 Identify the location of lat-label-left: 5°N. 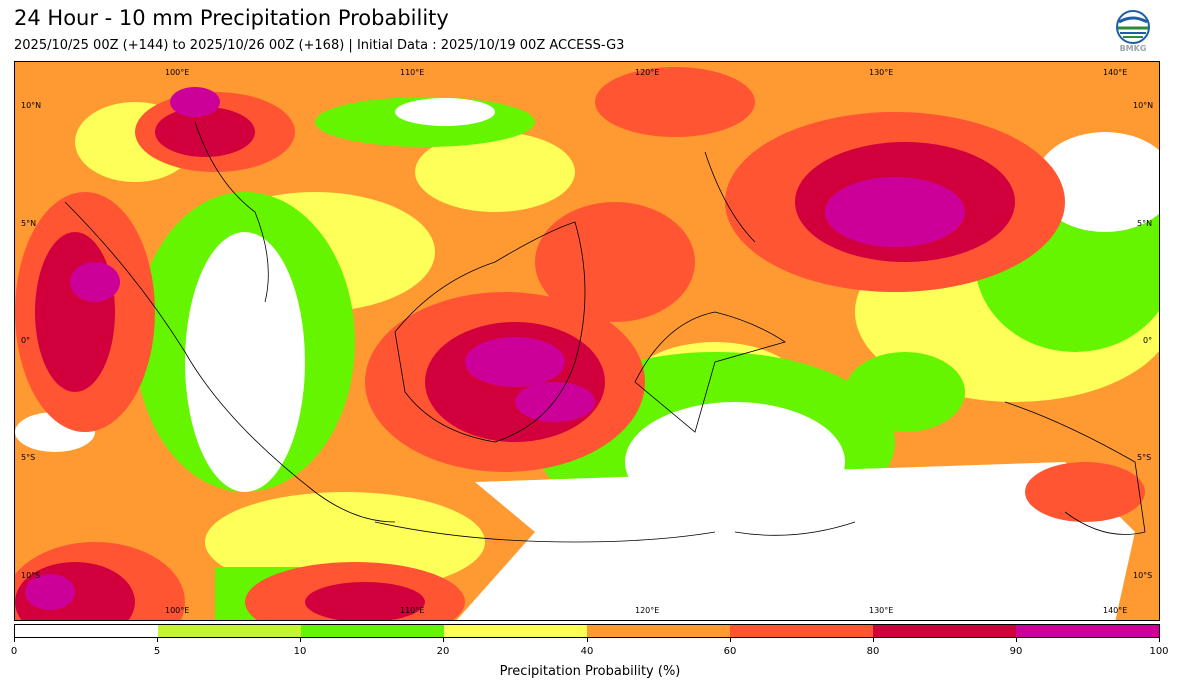
(29, 223).